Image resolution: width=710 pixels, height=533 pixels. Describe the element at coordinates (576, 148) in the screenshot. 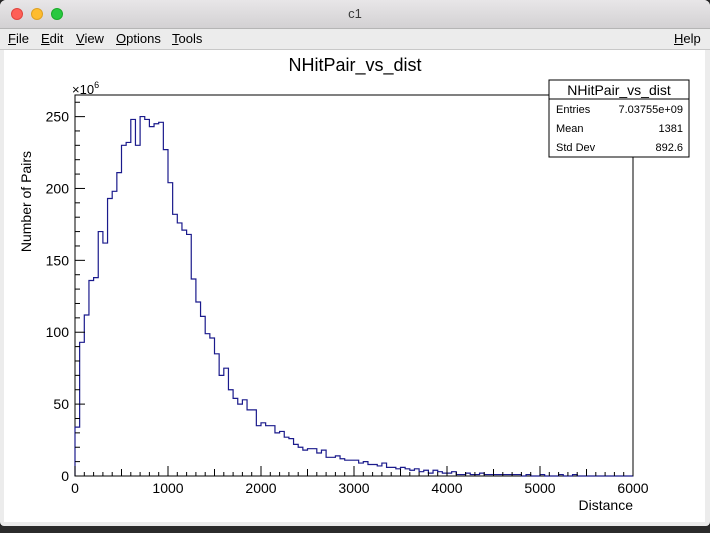

I see `stats-stddev-label: Std Dev` at that location.